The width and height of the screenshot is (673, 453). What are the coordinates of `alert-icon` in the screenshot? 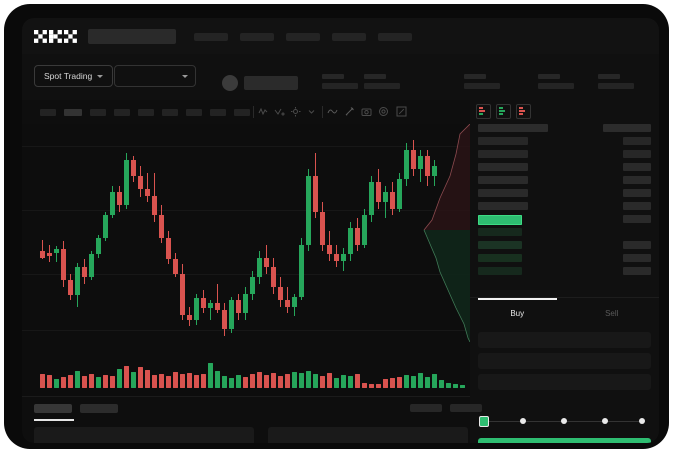 It's located at (383, 111).